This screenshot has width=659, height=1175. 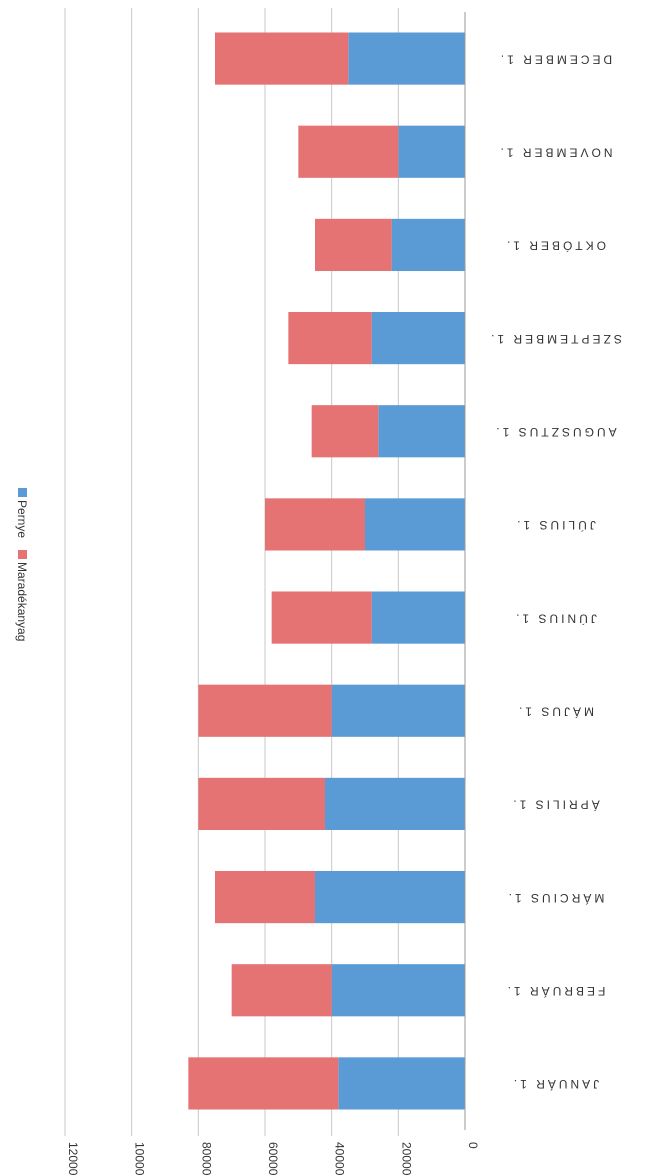 I want to click on category-label: DECEMBER 1., so click(x=555, y=59).